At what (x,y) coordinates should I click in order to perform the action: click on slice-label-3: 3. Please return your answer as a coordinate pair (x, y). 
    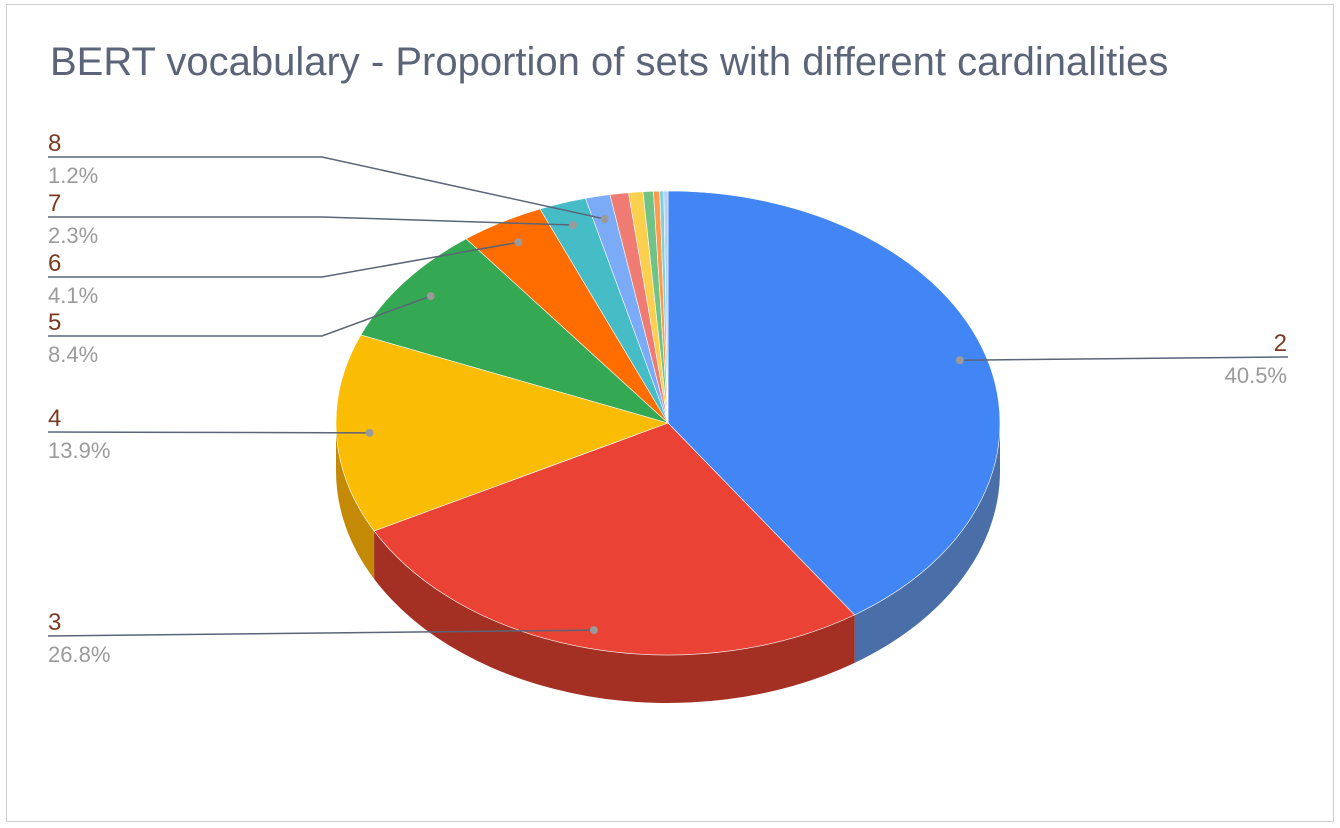
    Looking at the image, I should click on (54, 622).